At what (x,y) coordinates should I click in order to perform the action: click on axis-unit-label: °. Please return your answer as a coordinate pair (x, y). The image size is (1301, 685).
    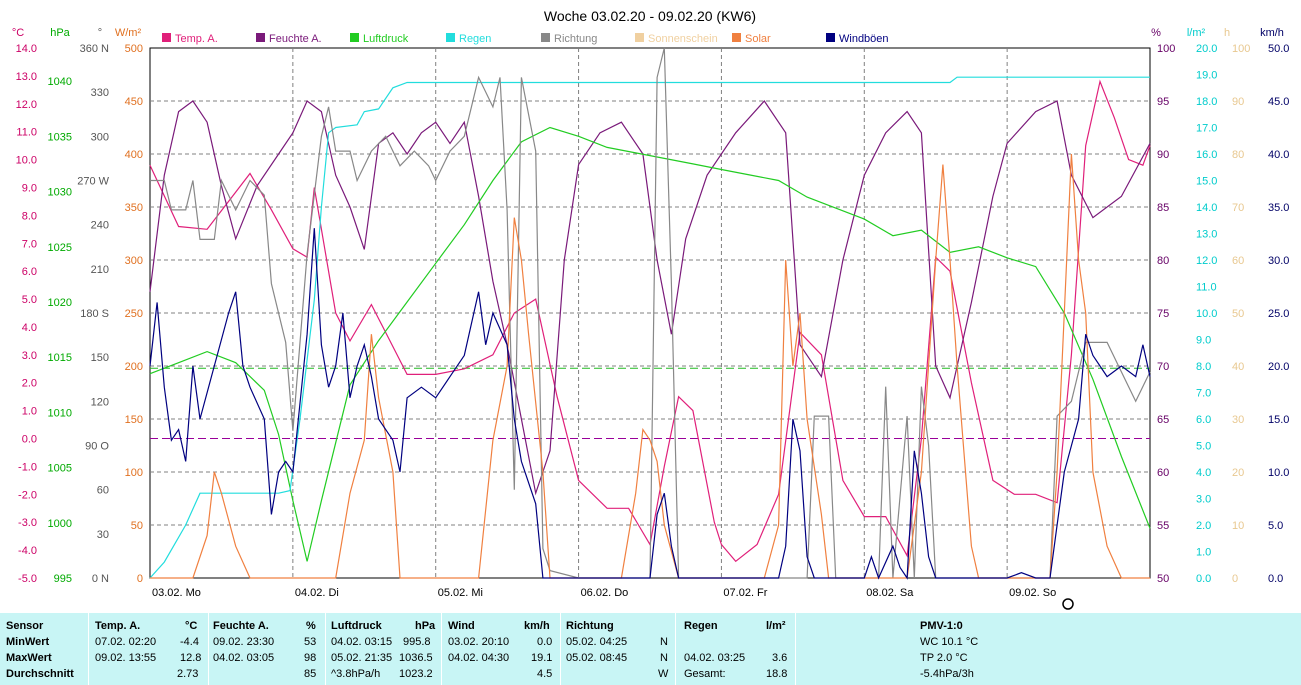
    Looking at the image, I should click on (100, 33).